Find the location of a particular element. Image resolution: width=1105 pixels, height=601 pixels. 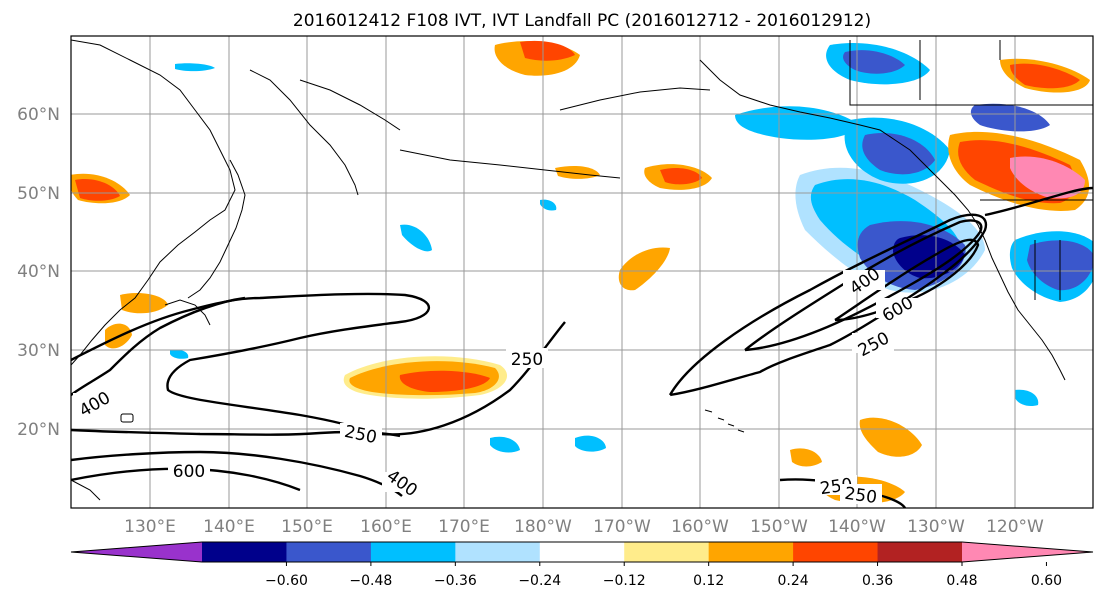

latitude-labels: 60°N 50°N 40°N 30°N 20°N is located at coordinates (38, 272).